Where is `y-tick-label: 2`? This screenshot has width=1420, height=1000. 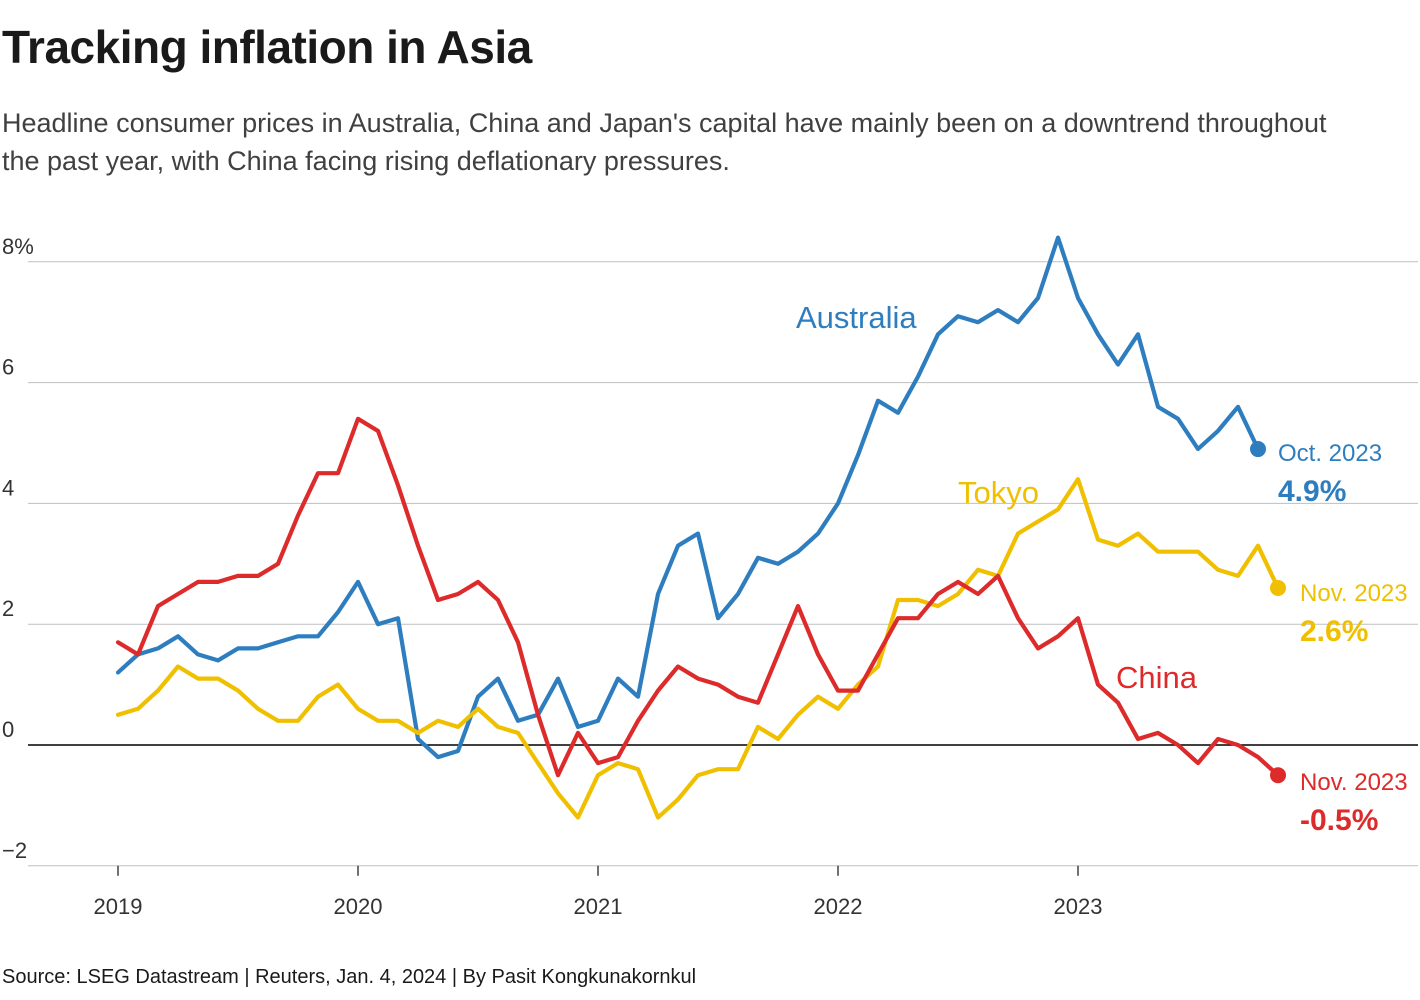 y-tick-label: 2 is located at coordinates (8, 608).